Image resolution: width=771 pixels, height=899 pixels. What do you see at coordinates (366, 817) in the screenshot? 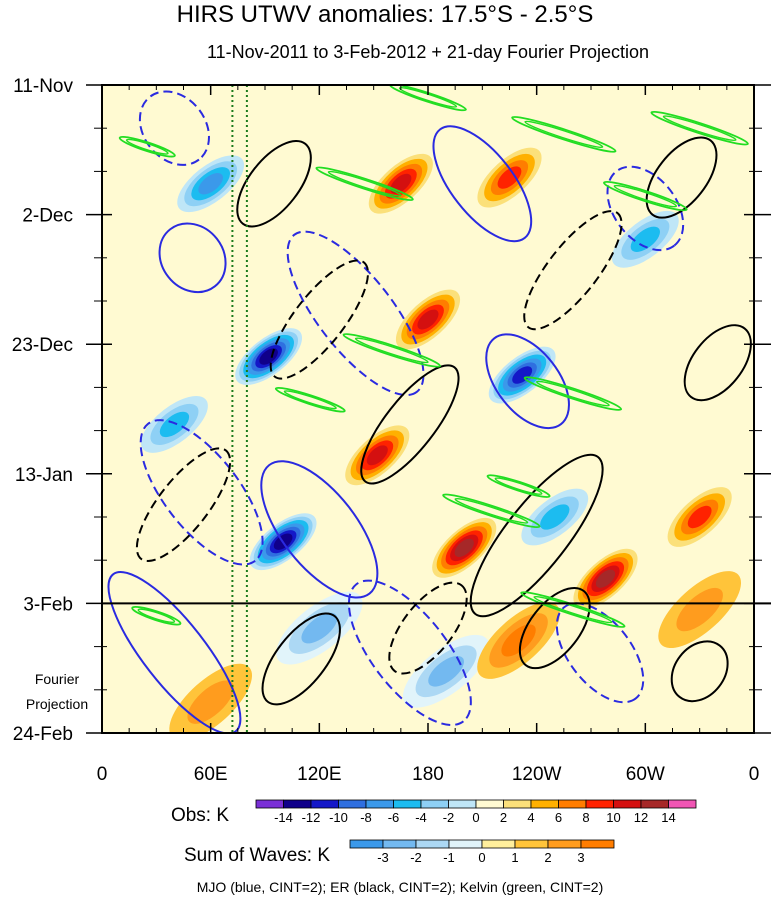
I see `colorbar-tick-label: -8` at bounding box center [366, 817].